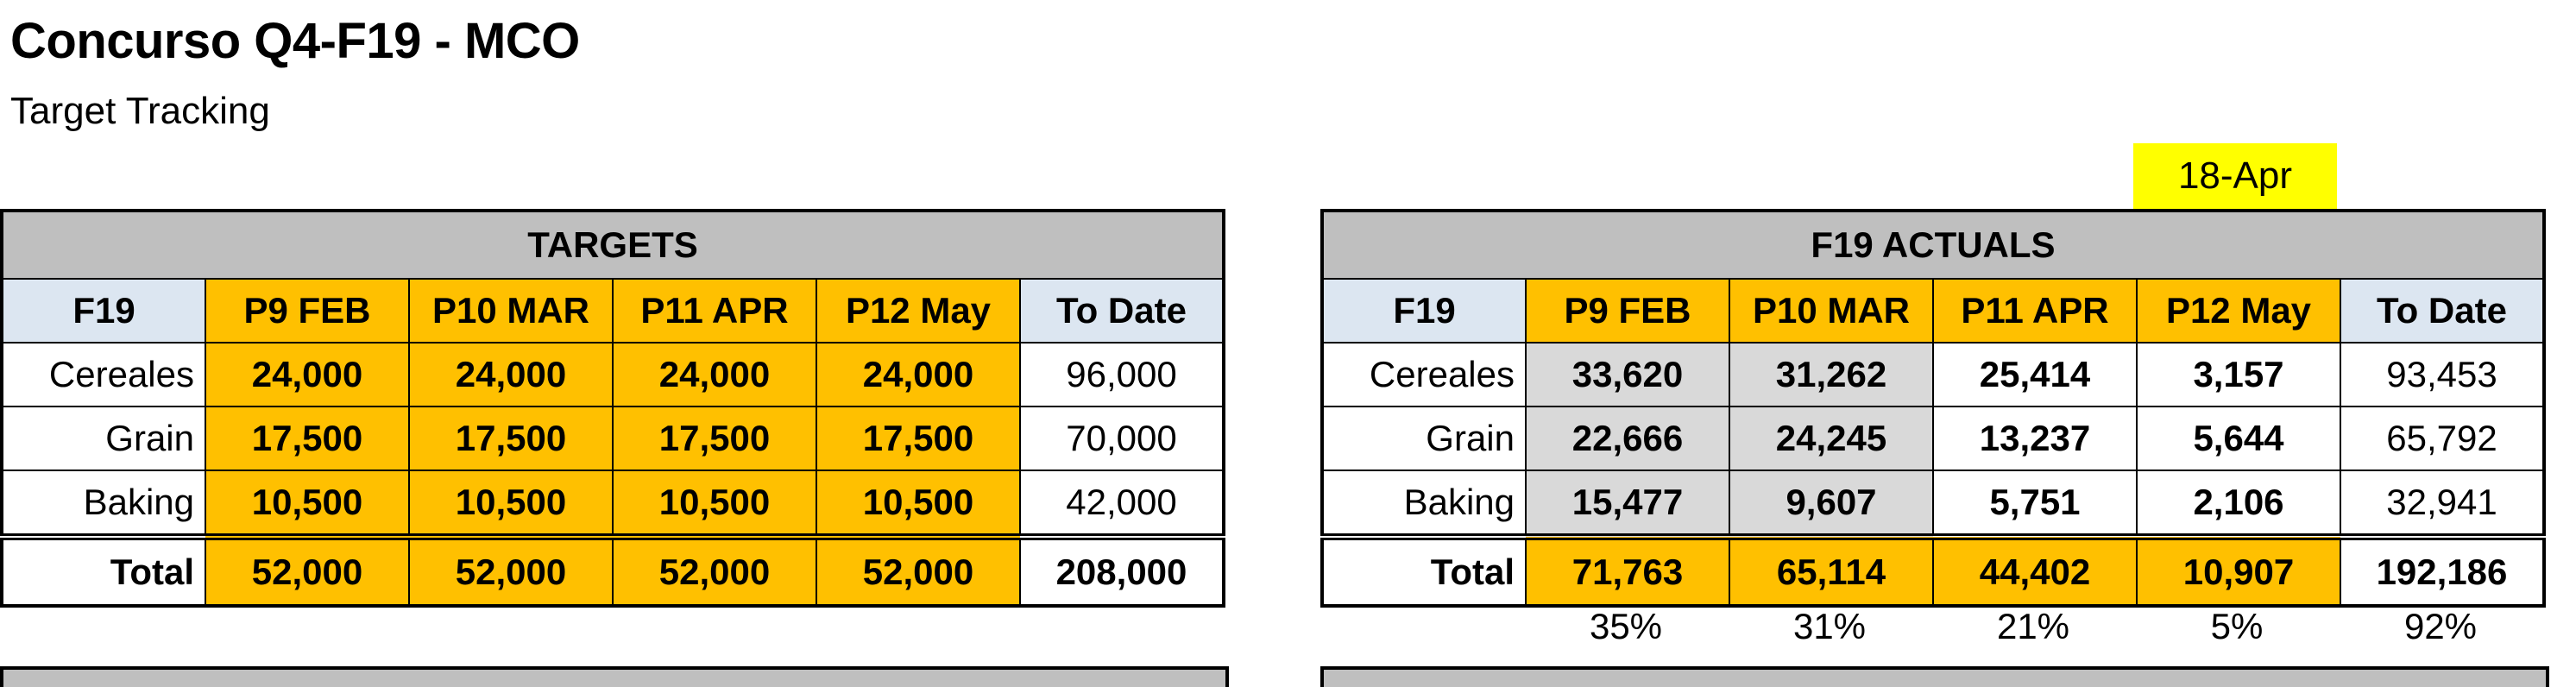 The width and height of the screenshot is (2576, 687). Describe the element at coordinates (1628, 438) in the screenshot. I see `cell: 22,666` at that location.